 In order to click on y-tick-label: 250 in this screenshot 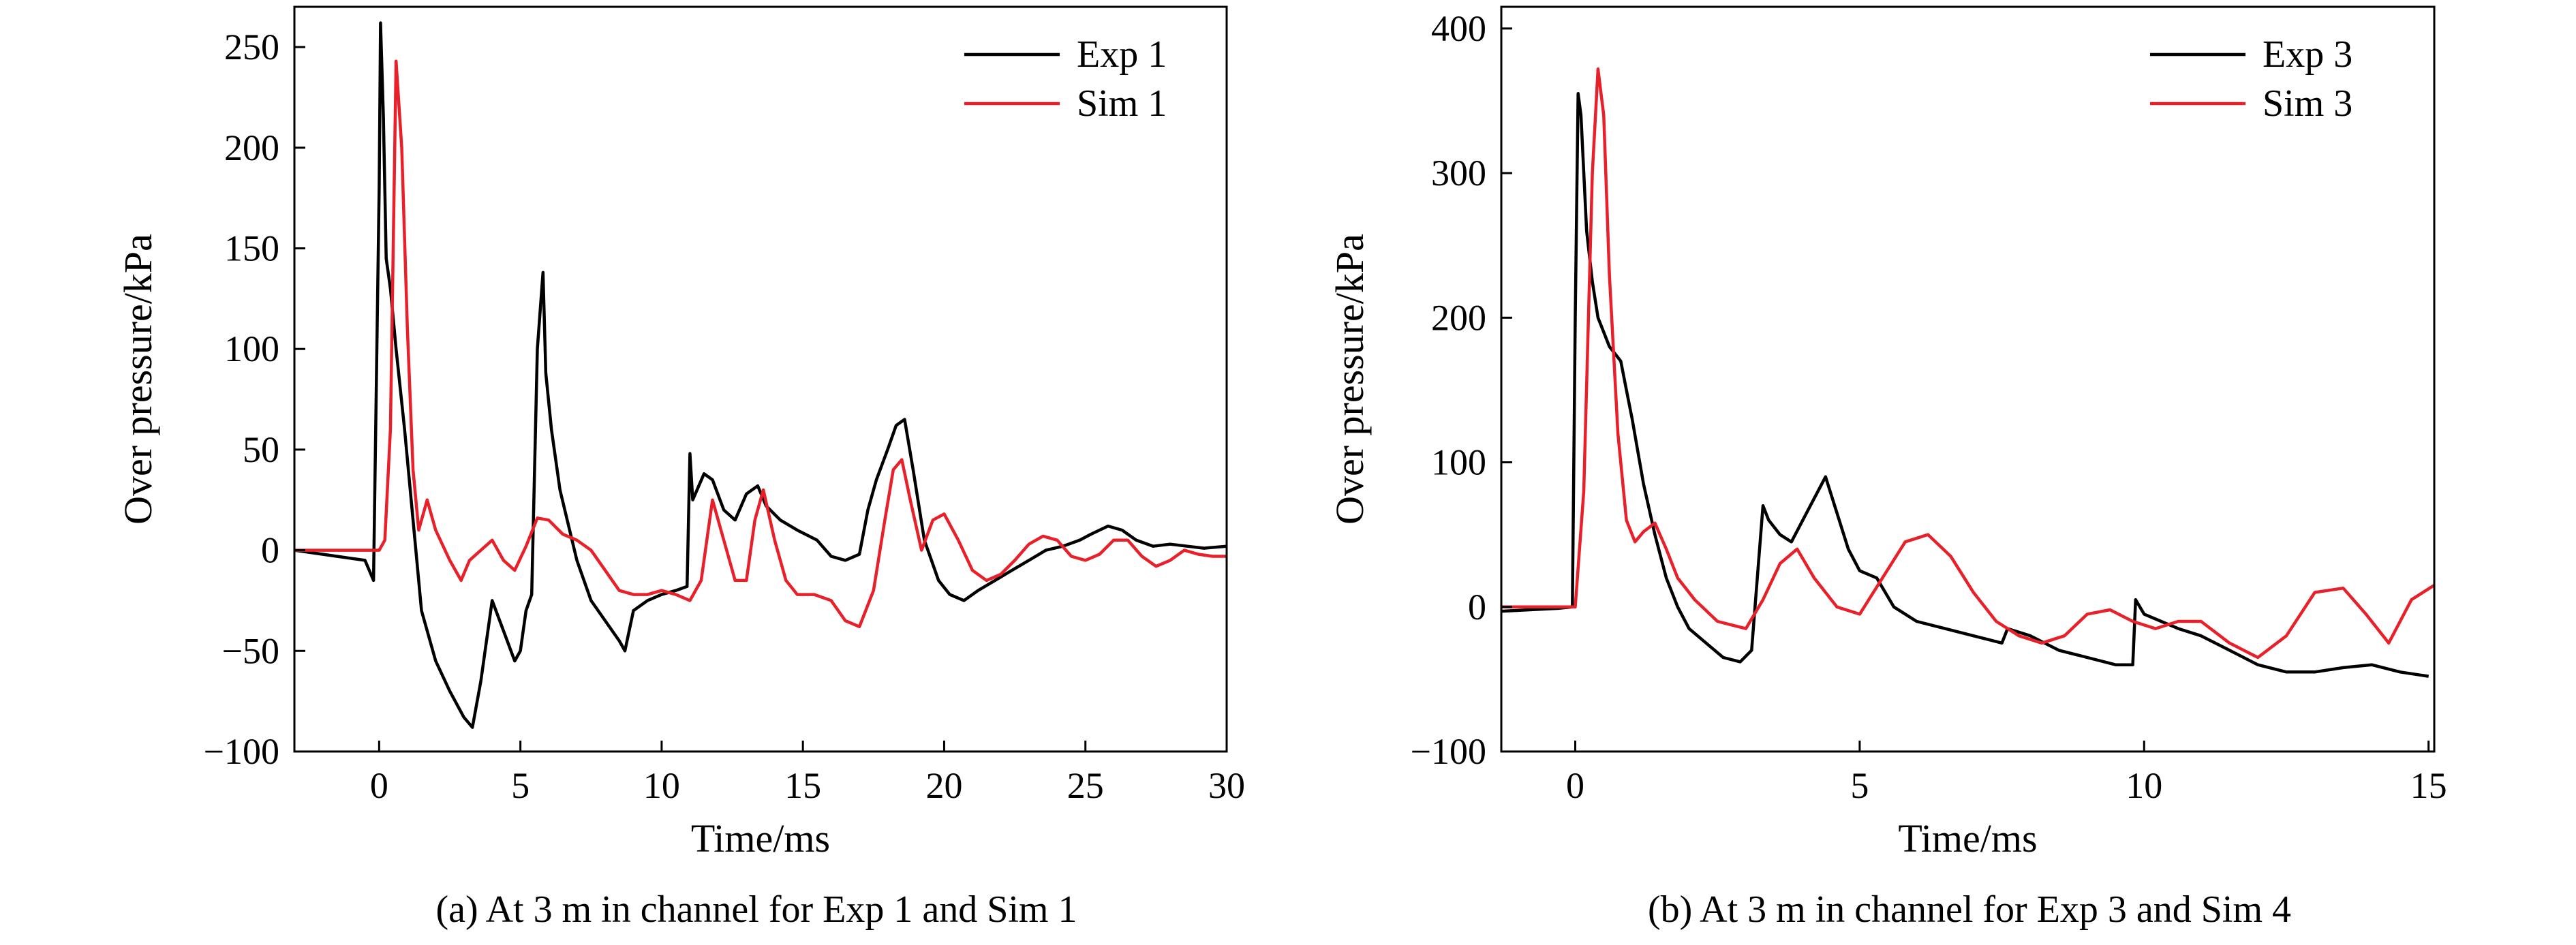, I will do `click(252, 47)`.